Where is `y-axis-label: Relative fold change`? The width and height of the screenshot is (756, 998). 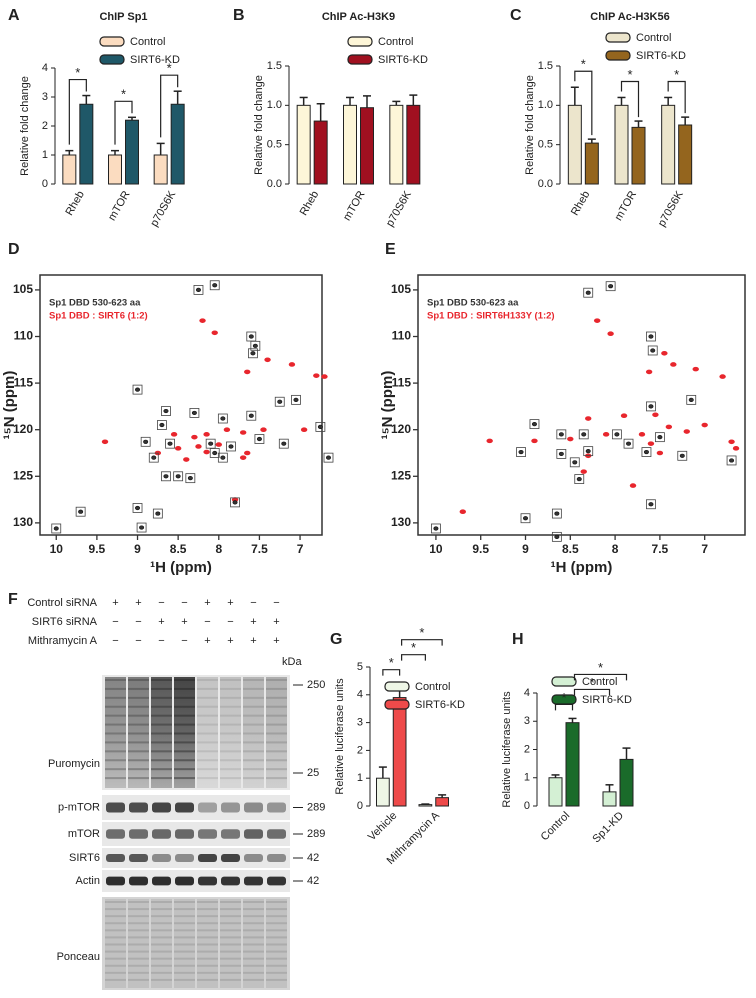 y-axis-label: Relative fold change is located at coordinates (530, 125).